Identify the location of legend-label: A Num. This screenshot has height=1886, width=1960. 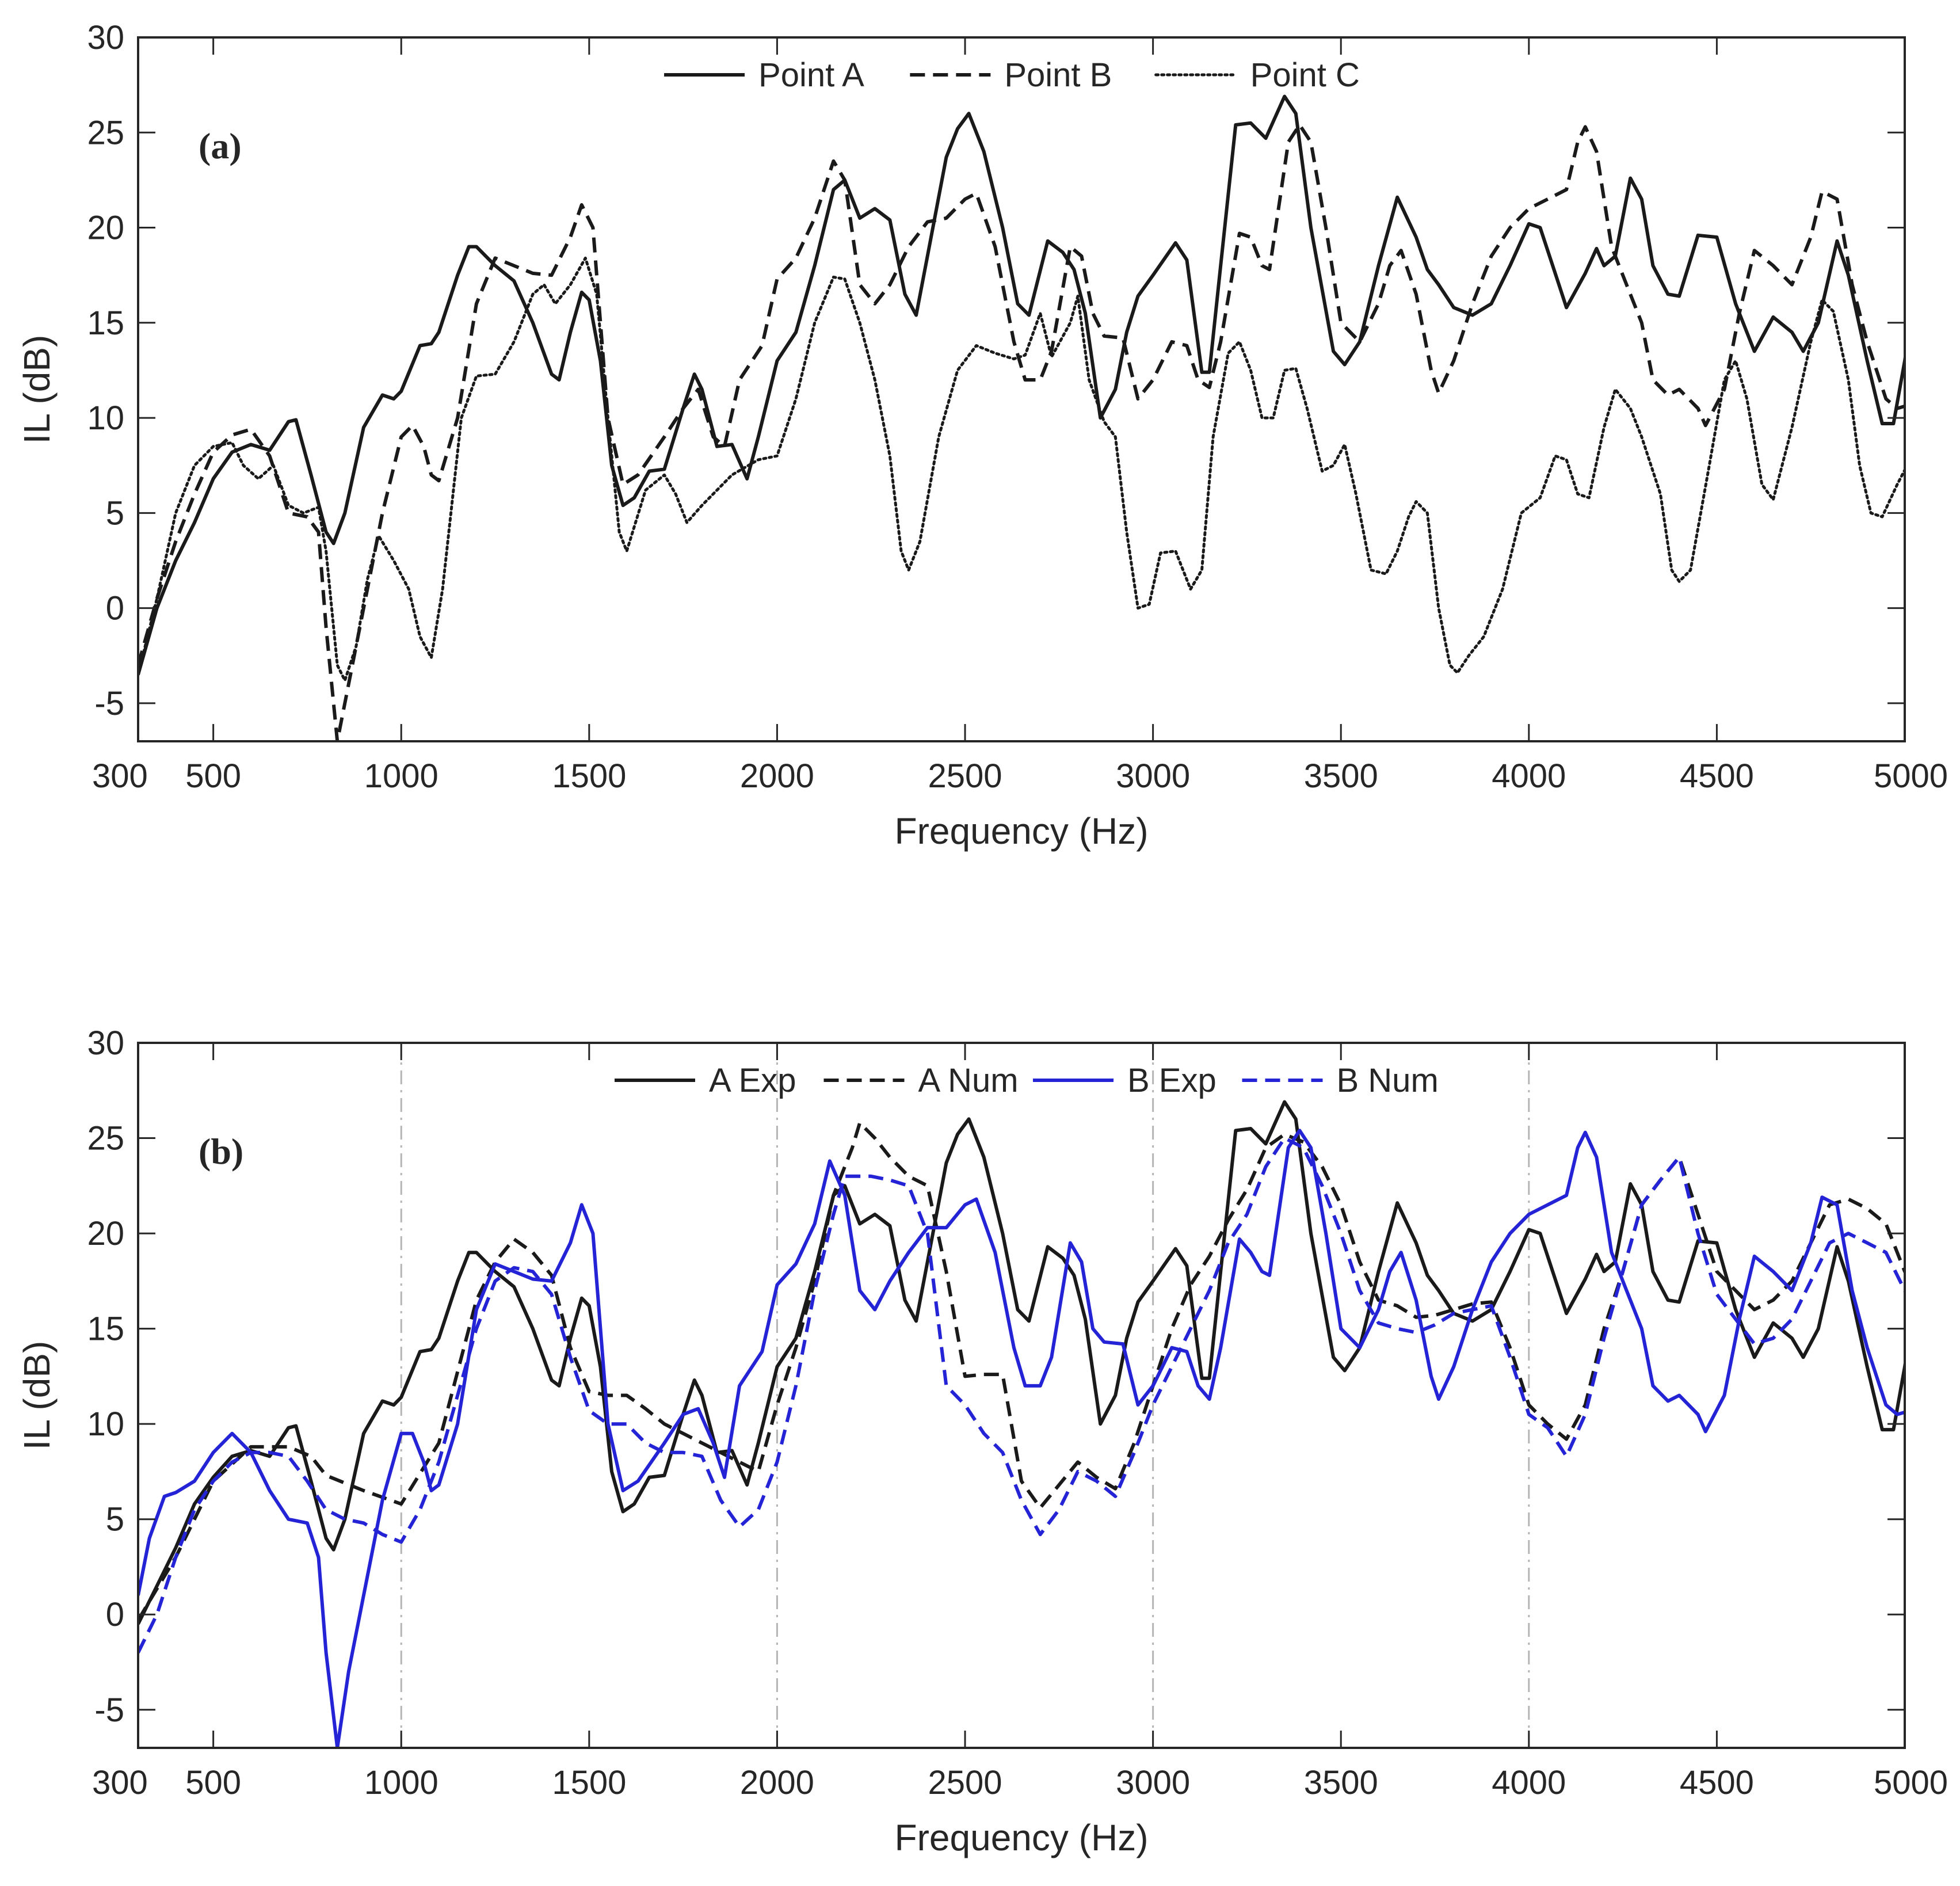
(968, 1080).